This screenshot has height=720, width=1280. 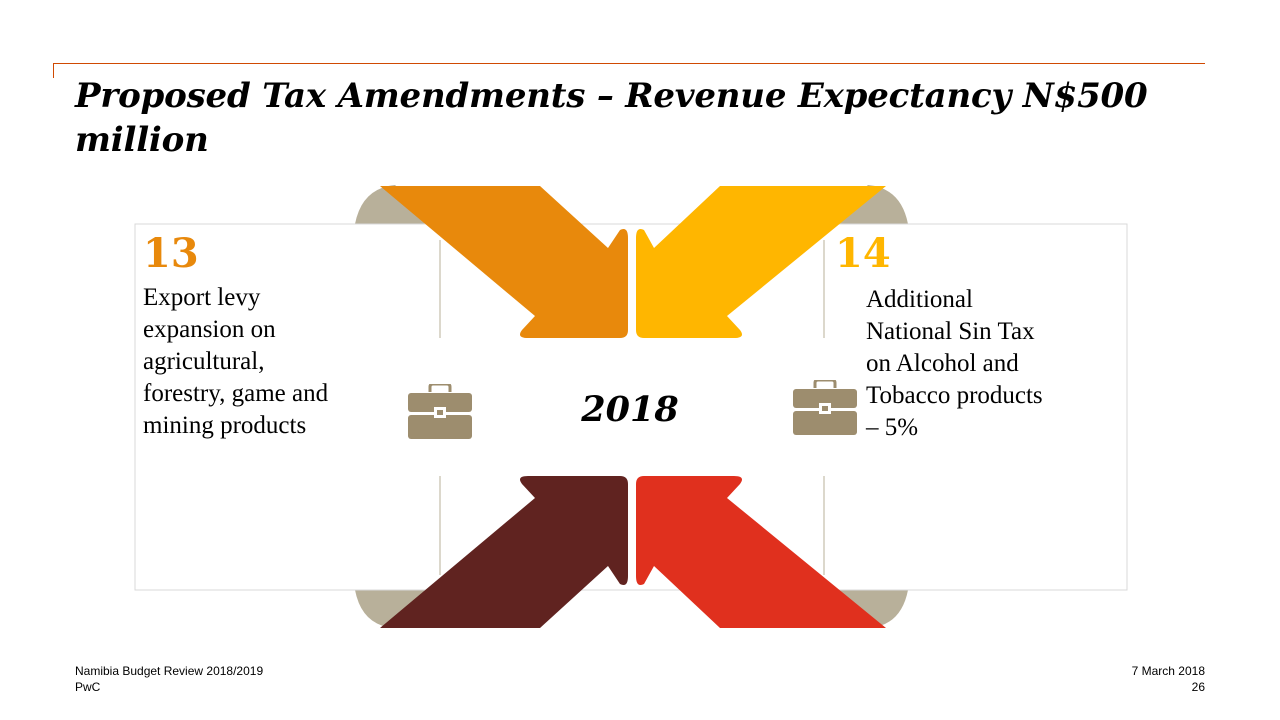 What do you see at coordinates (171, 253) in the screenshot?
I see `item-number: 13` at bounding box center [171, 253].